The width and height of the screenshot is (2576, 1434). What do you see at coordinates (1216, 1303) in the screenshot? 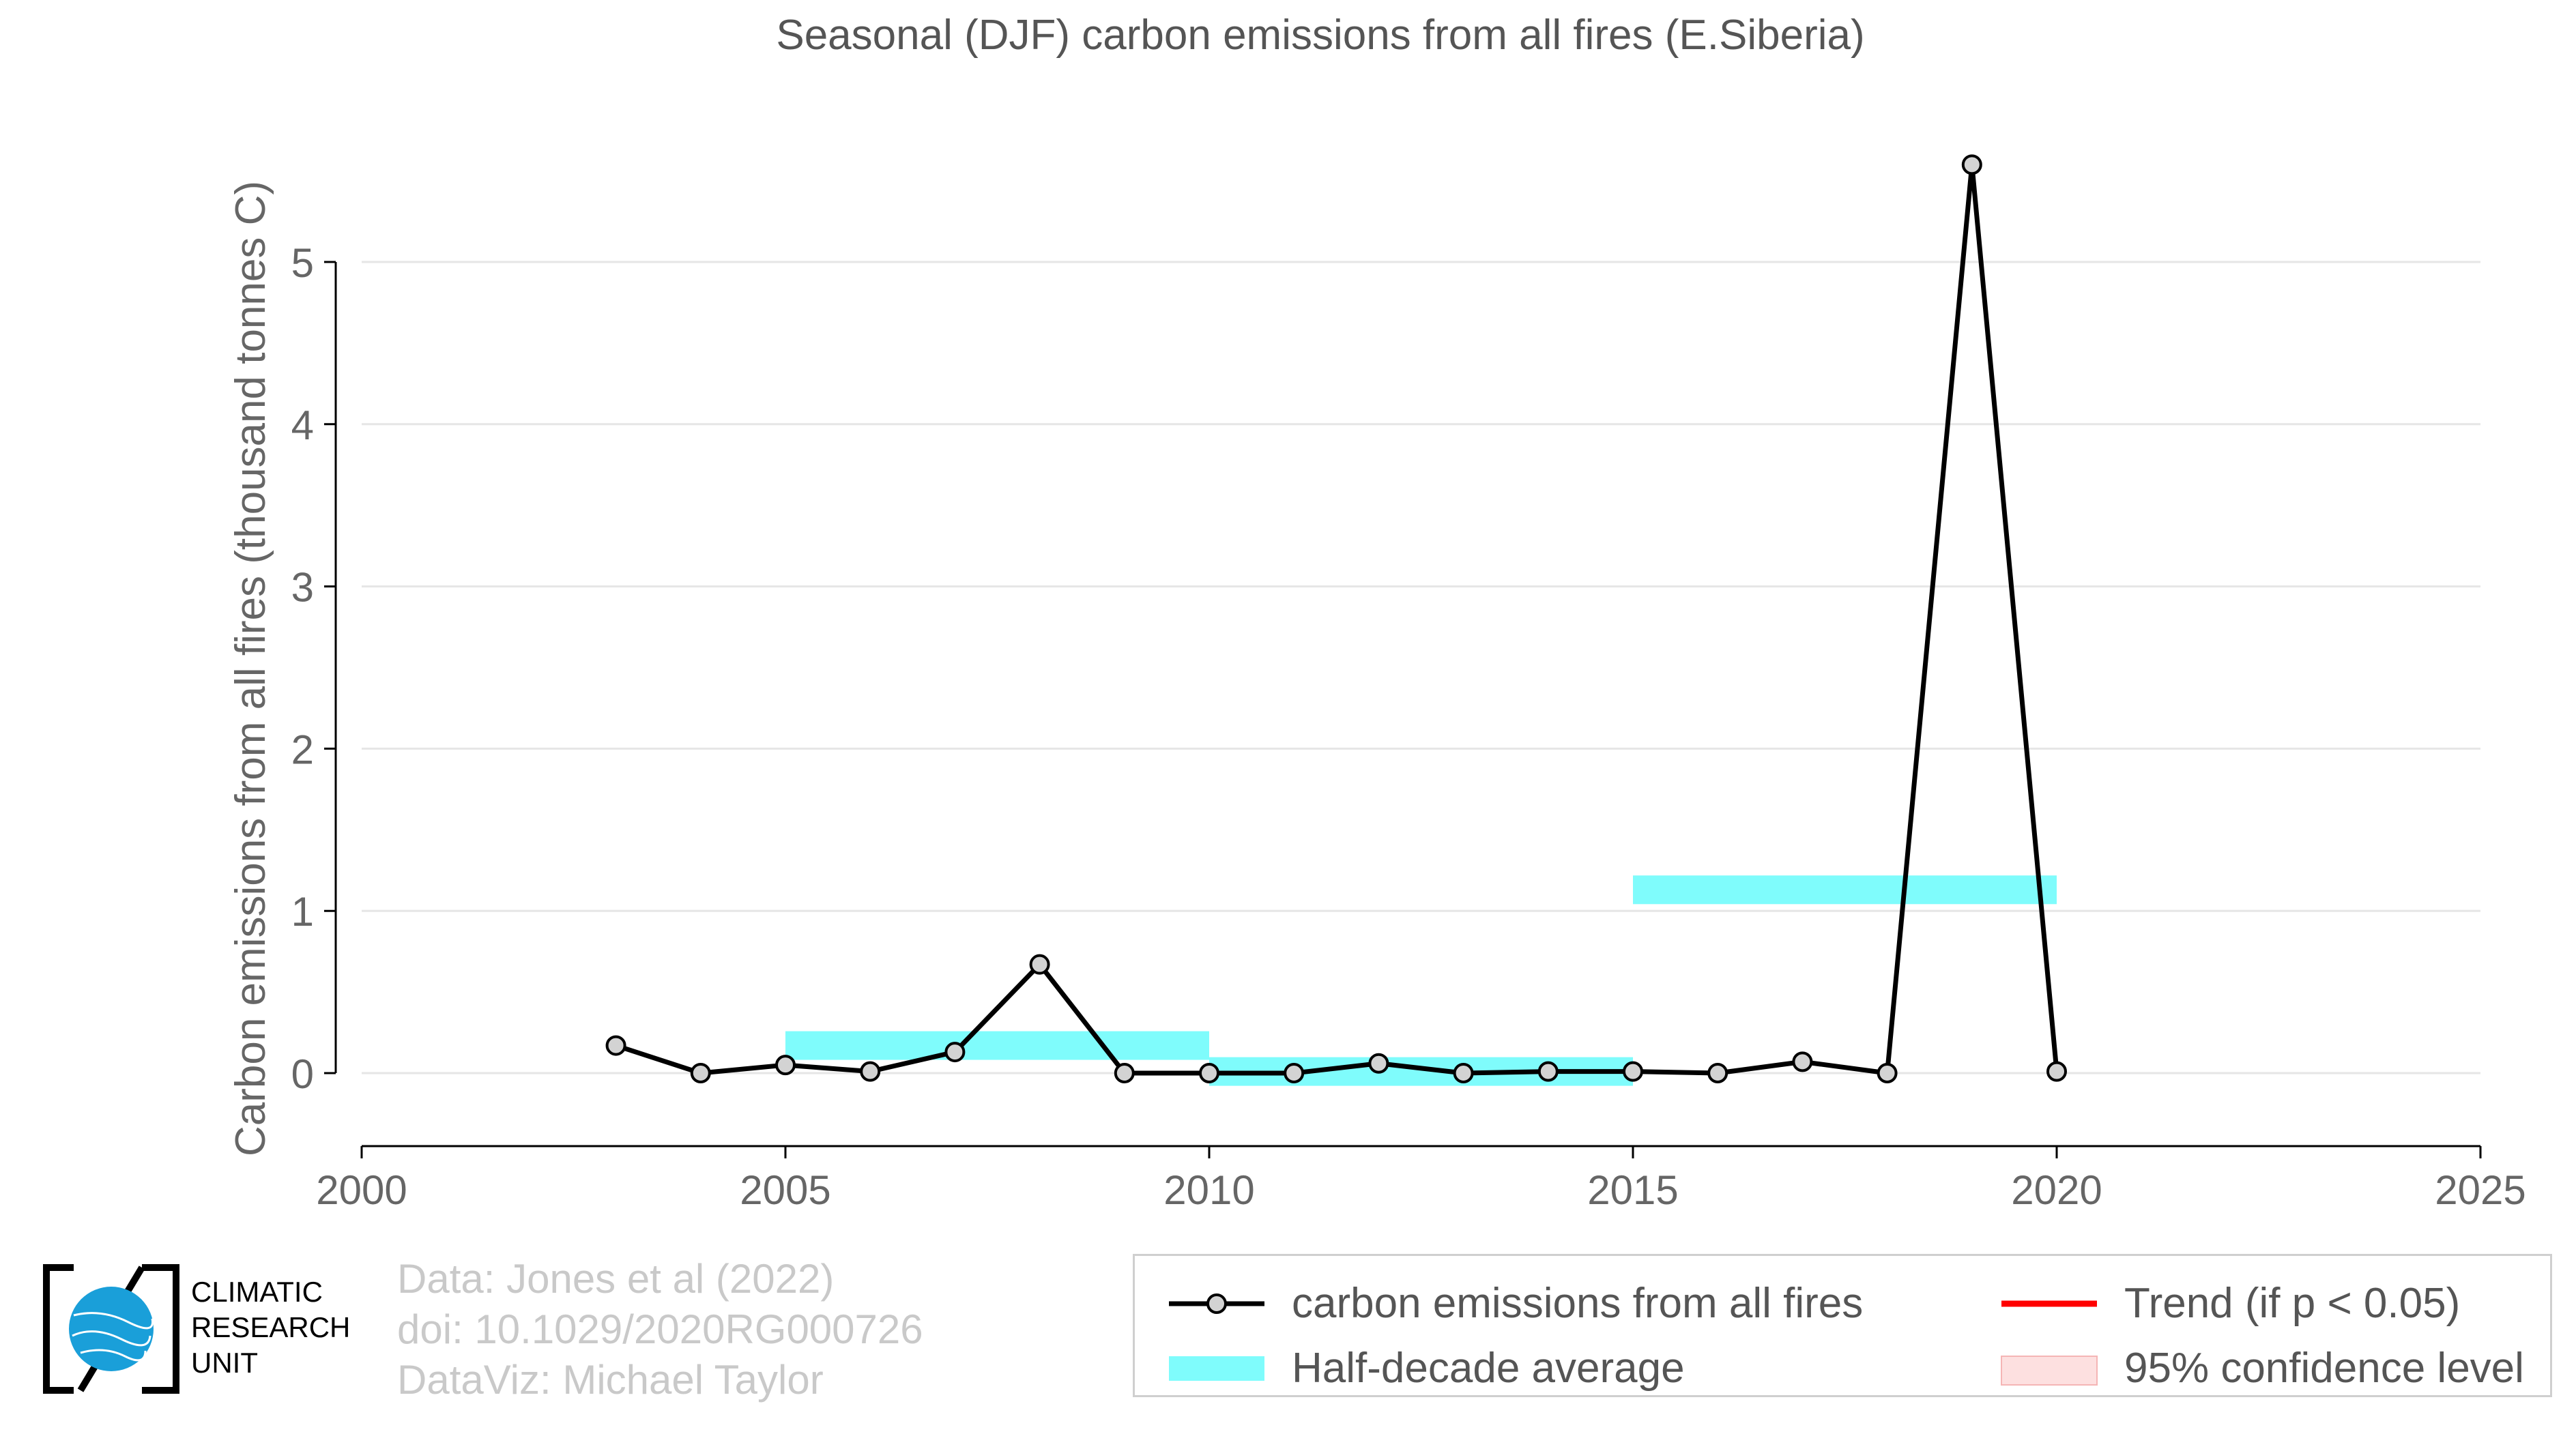
I see `legend-line-marker-icon` at bounding box center [1216, 1303].